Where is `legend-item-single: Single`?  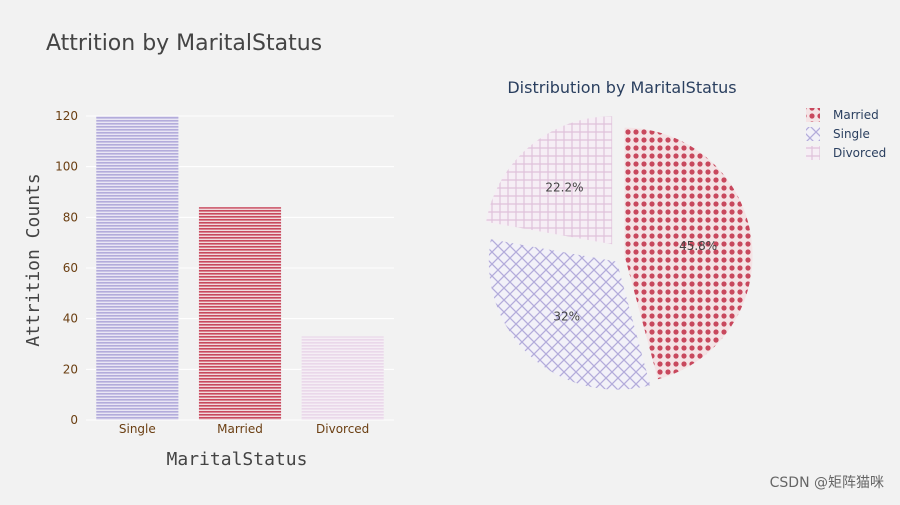
legend-item-single: Single is located at coordinates (838, 134).